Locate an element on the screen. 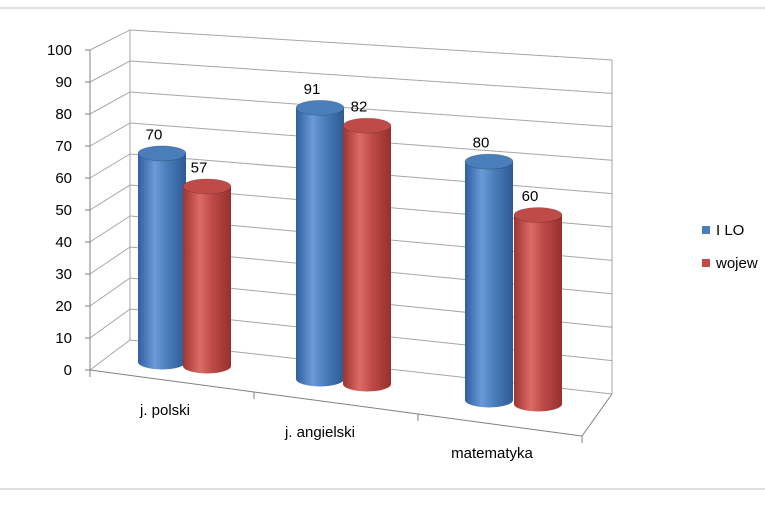 The image size is (765, 505). data-label: 57 is located at coordinates (199, 167).